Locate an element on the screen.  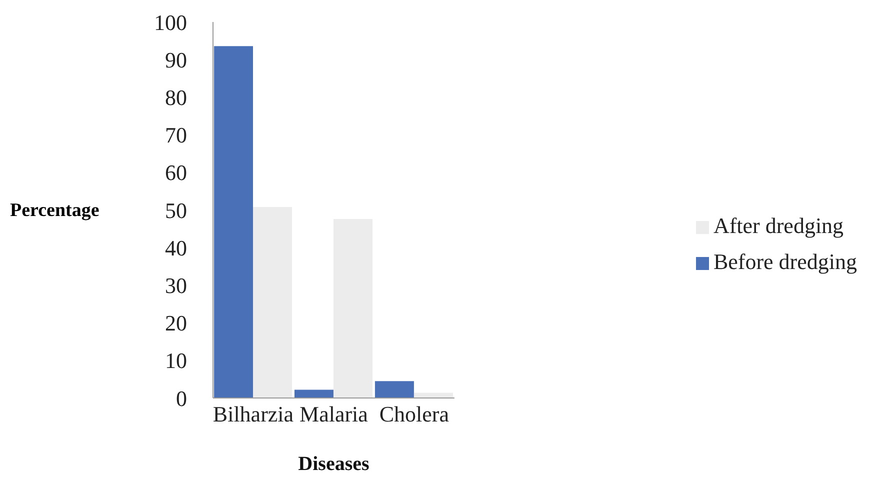
y-tick-label: 100 is located at coordinates (170, 22).